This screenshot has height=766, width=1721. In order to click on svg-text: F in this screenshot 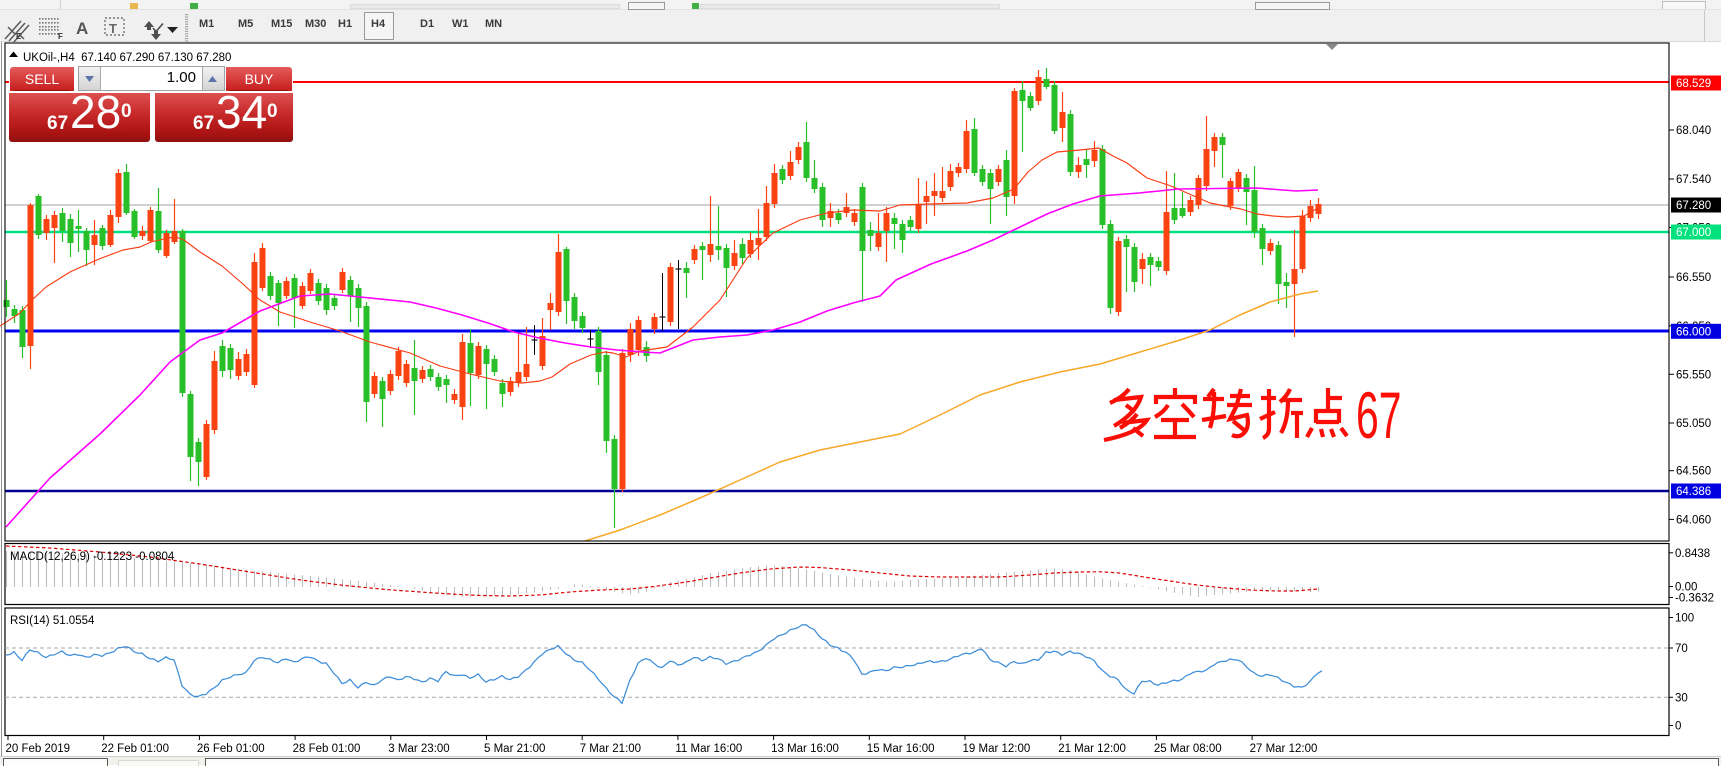, I will do `click(60, 36)`.